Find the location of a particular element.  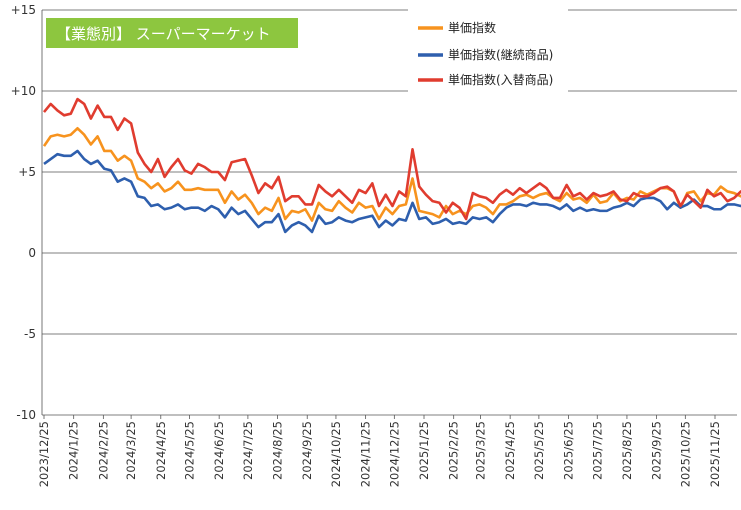

y-tick-label: 0 is located at coordinates (32, 253).